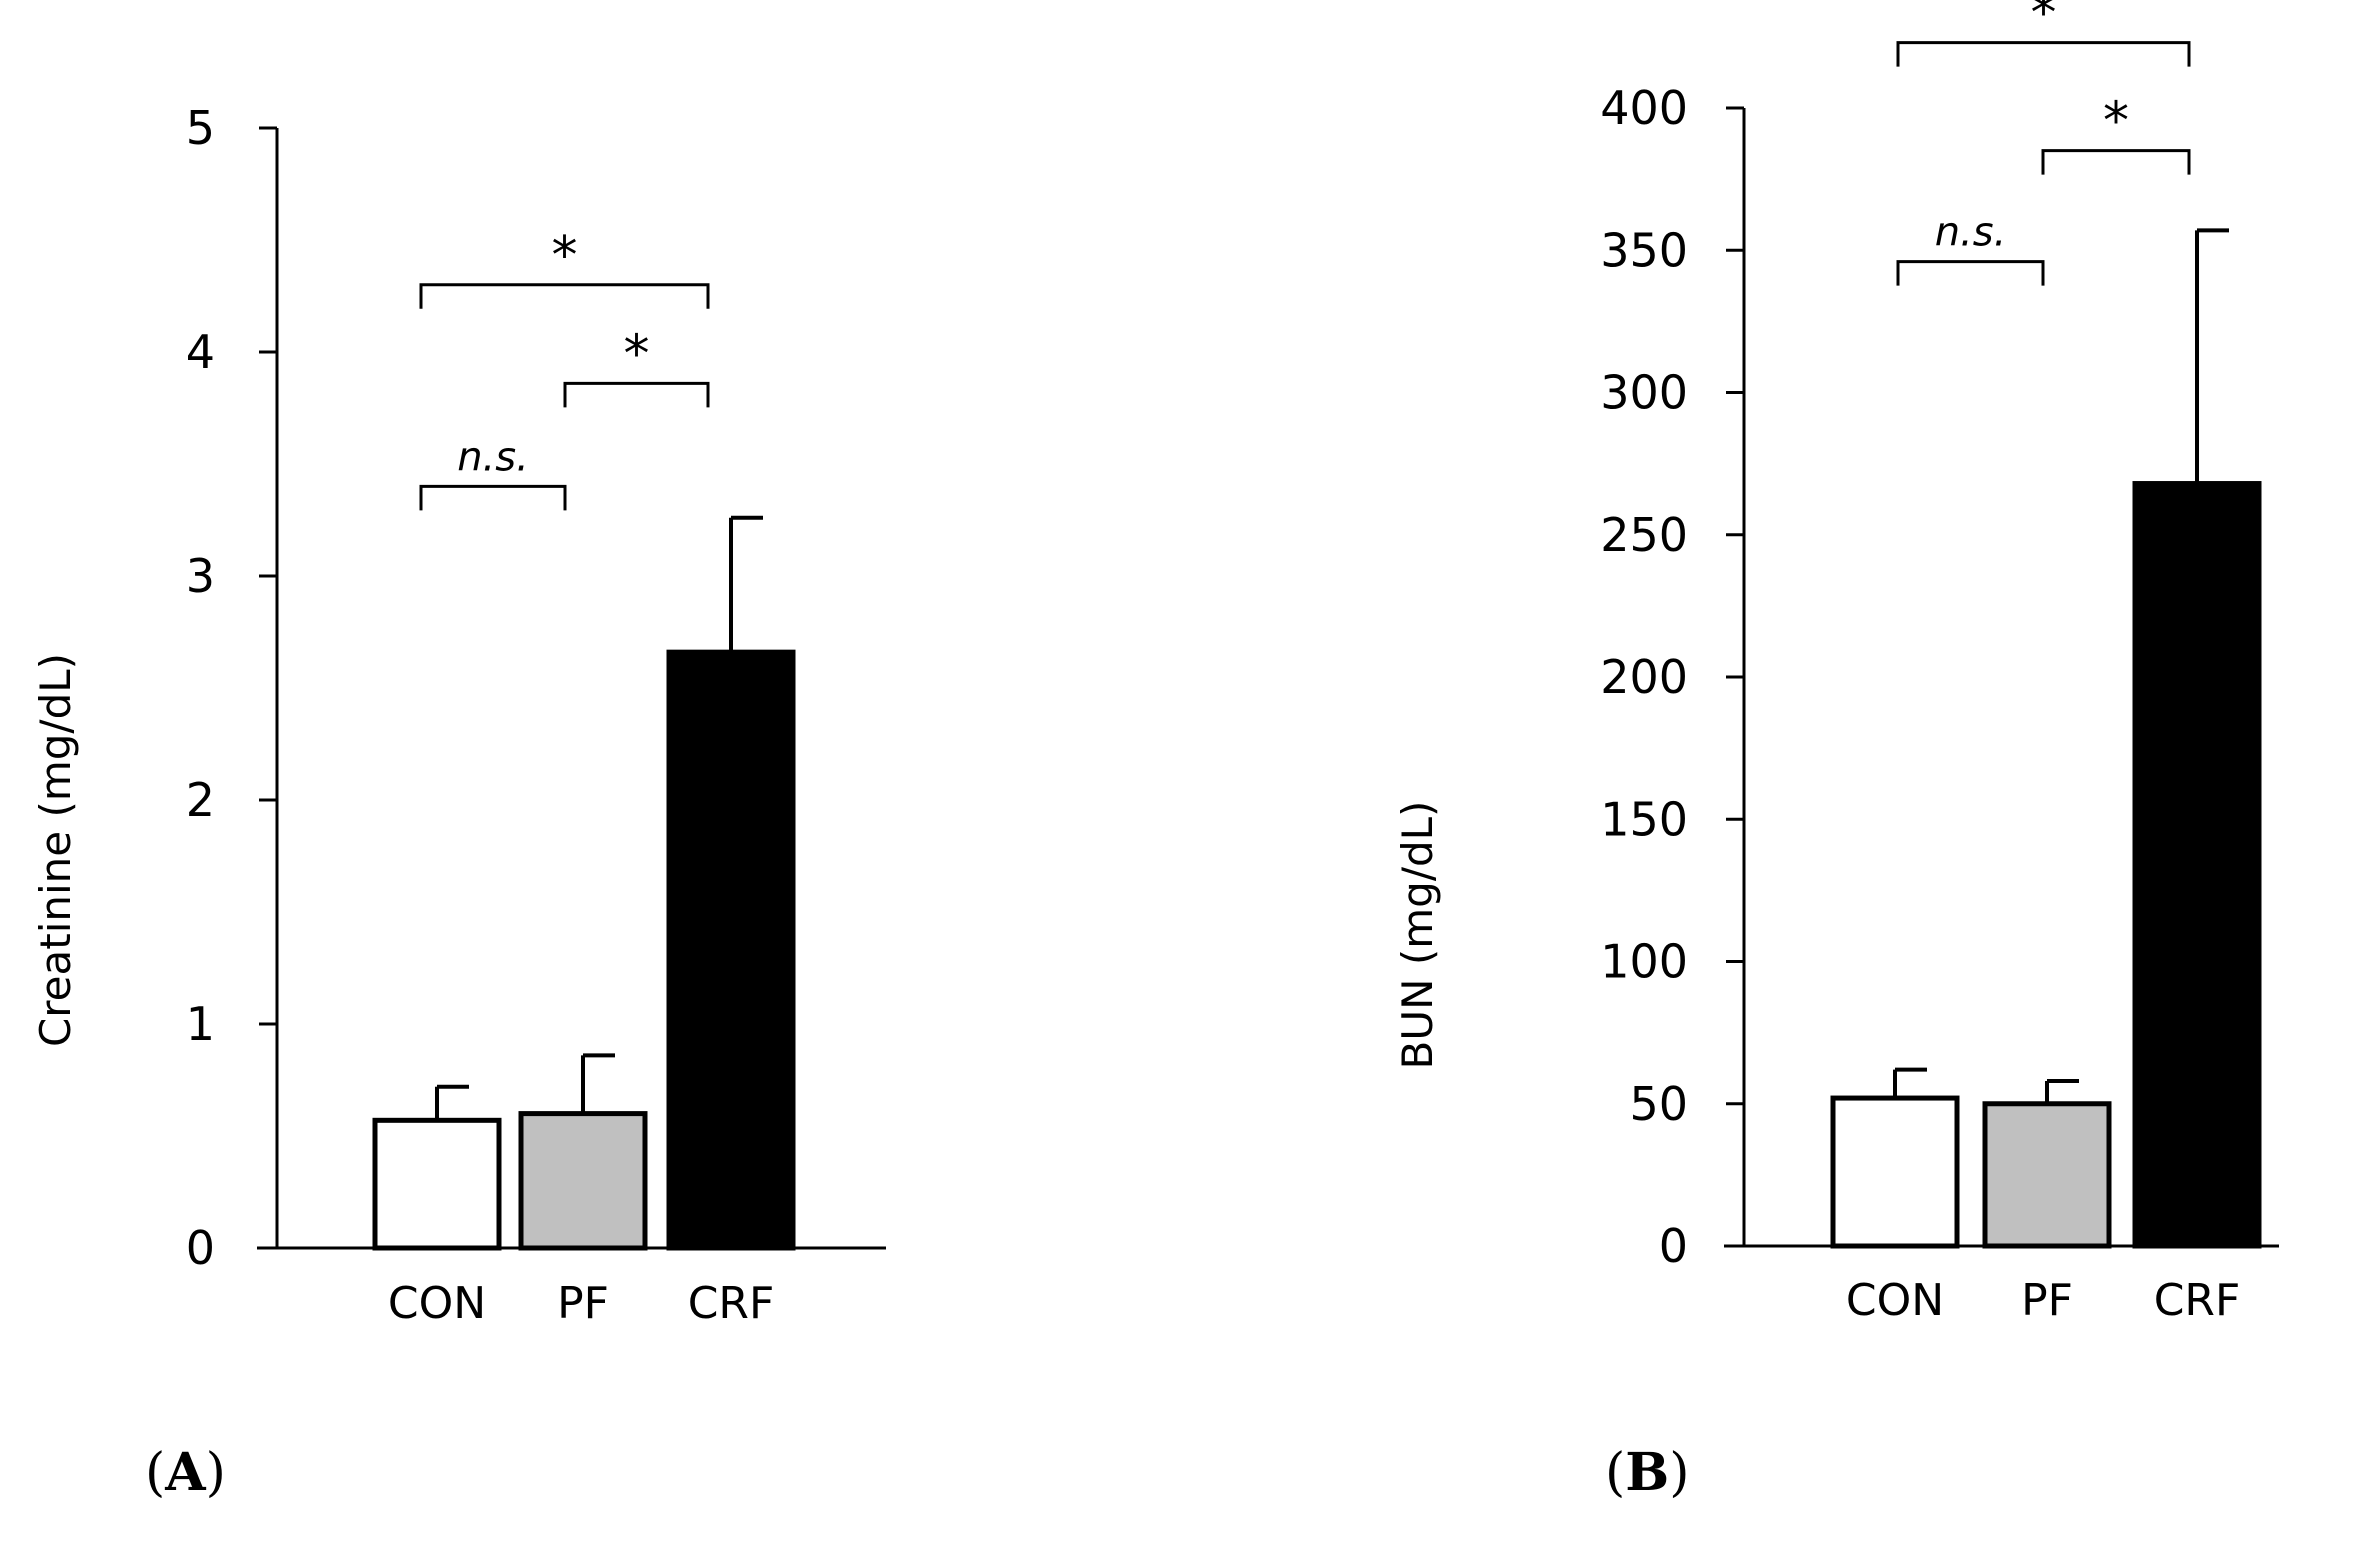 Image resolution: width=2377 pixels, height=1557 pixels. What do you see at coordinates (55, 850) in the screenshot?
I see `y-axis-title: Creatinine (mg/dL)` at bounding box center [55, 850].